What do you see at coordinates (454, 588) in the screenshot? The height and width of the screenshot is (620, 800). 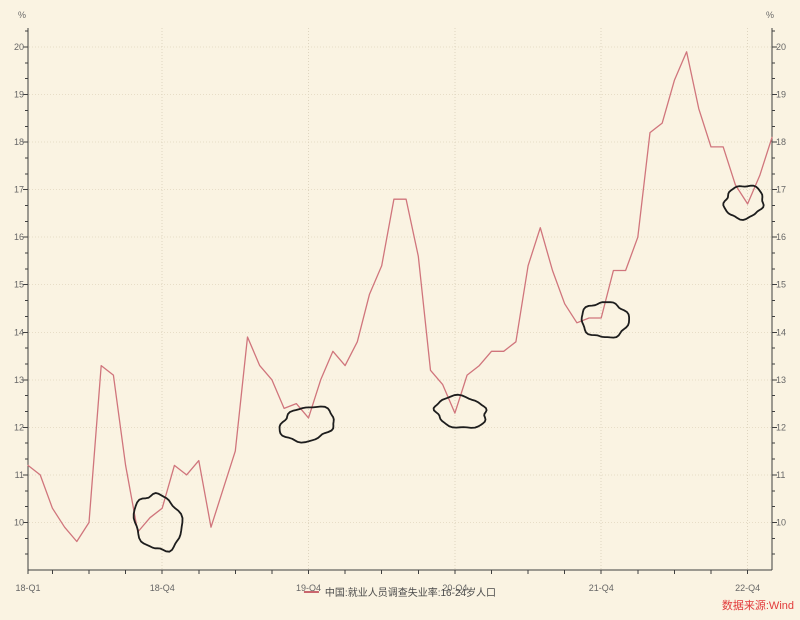 I see `x-tick-label: 20-Q4` at bounding box center [454, 588].